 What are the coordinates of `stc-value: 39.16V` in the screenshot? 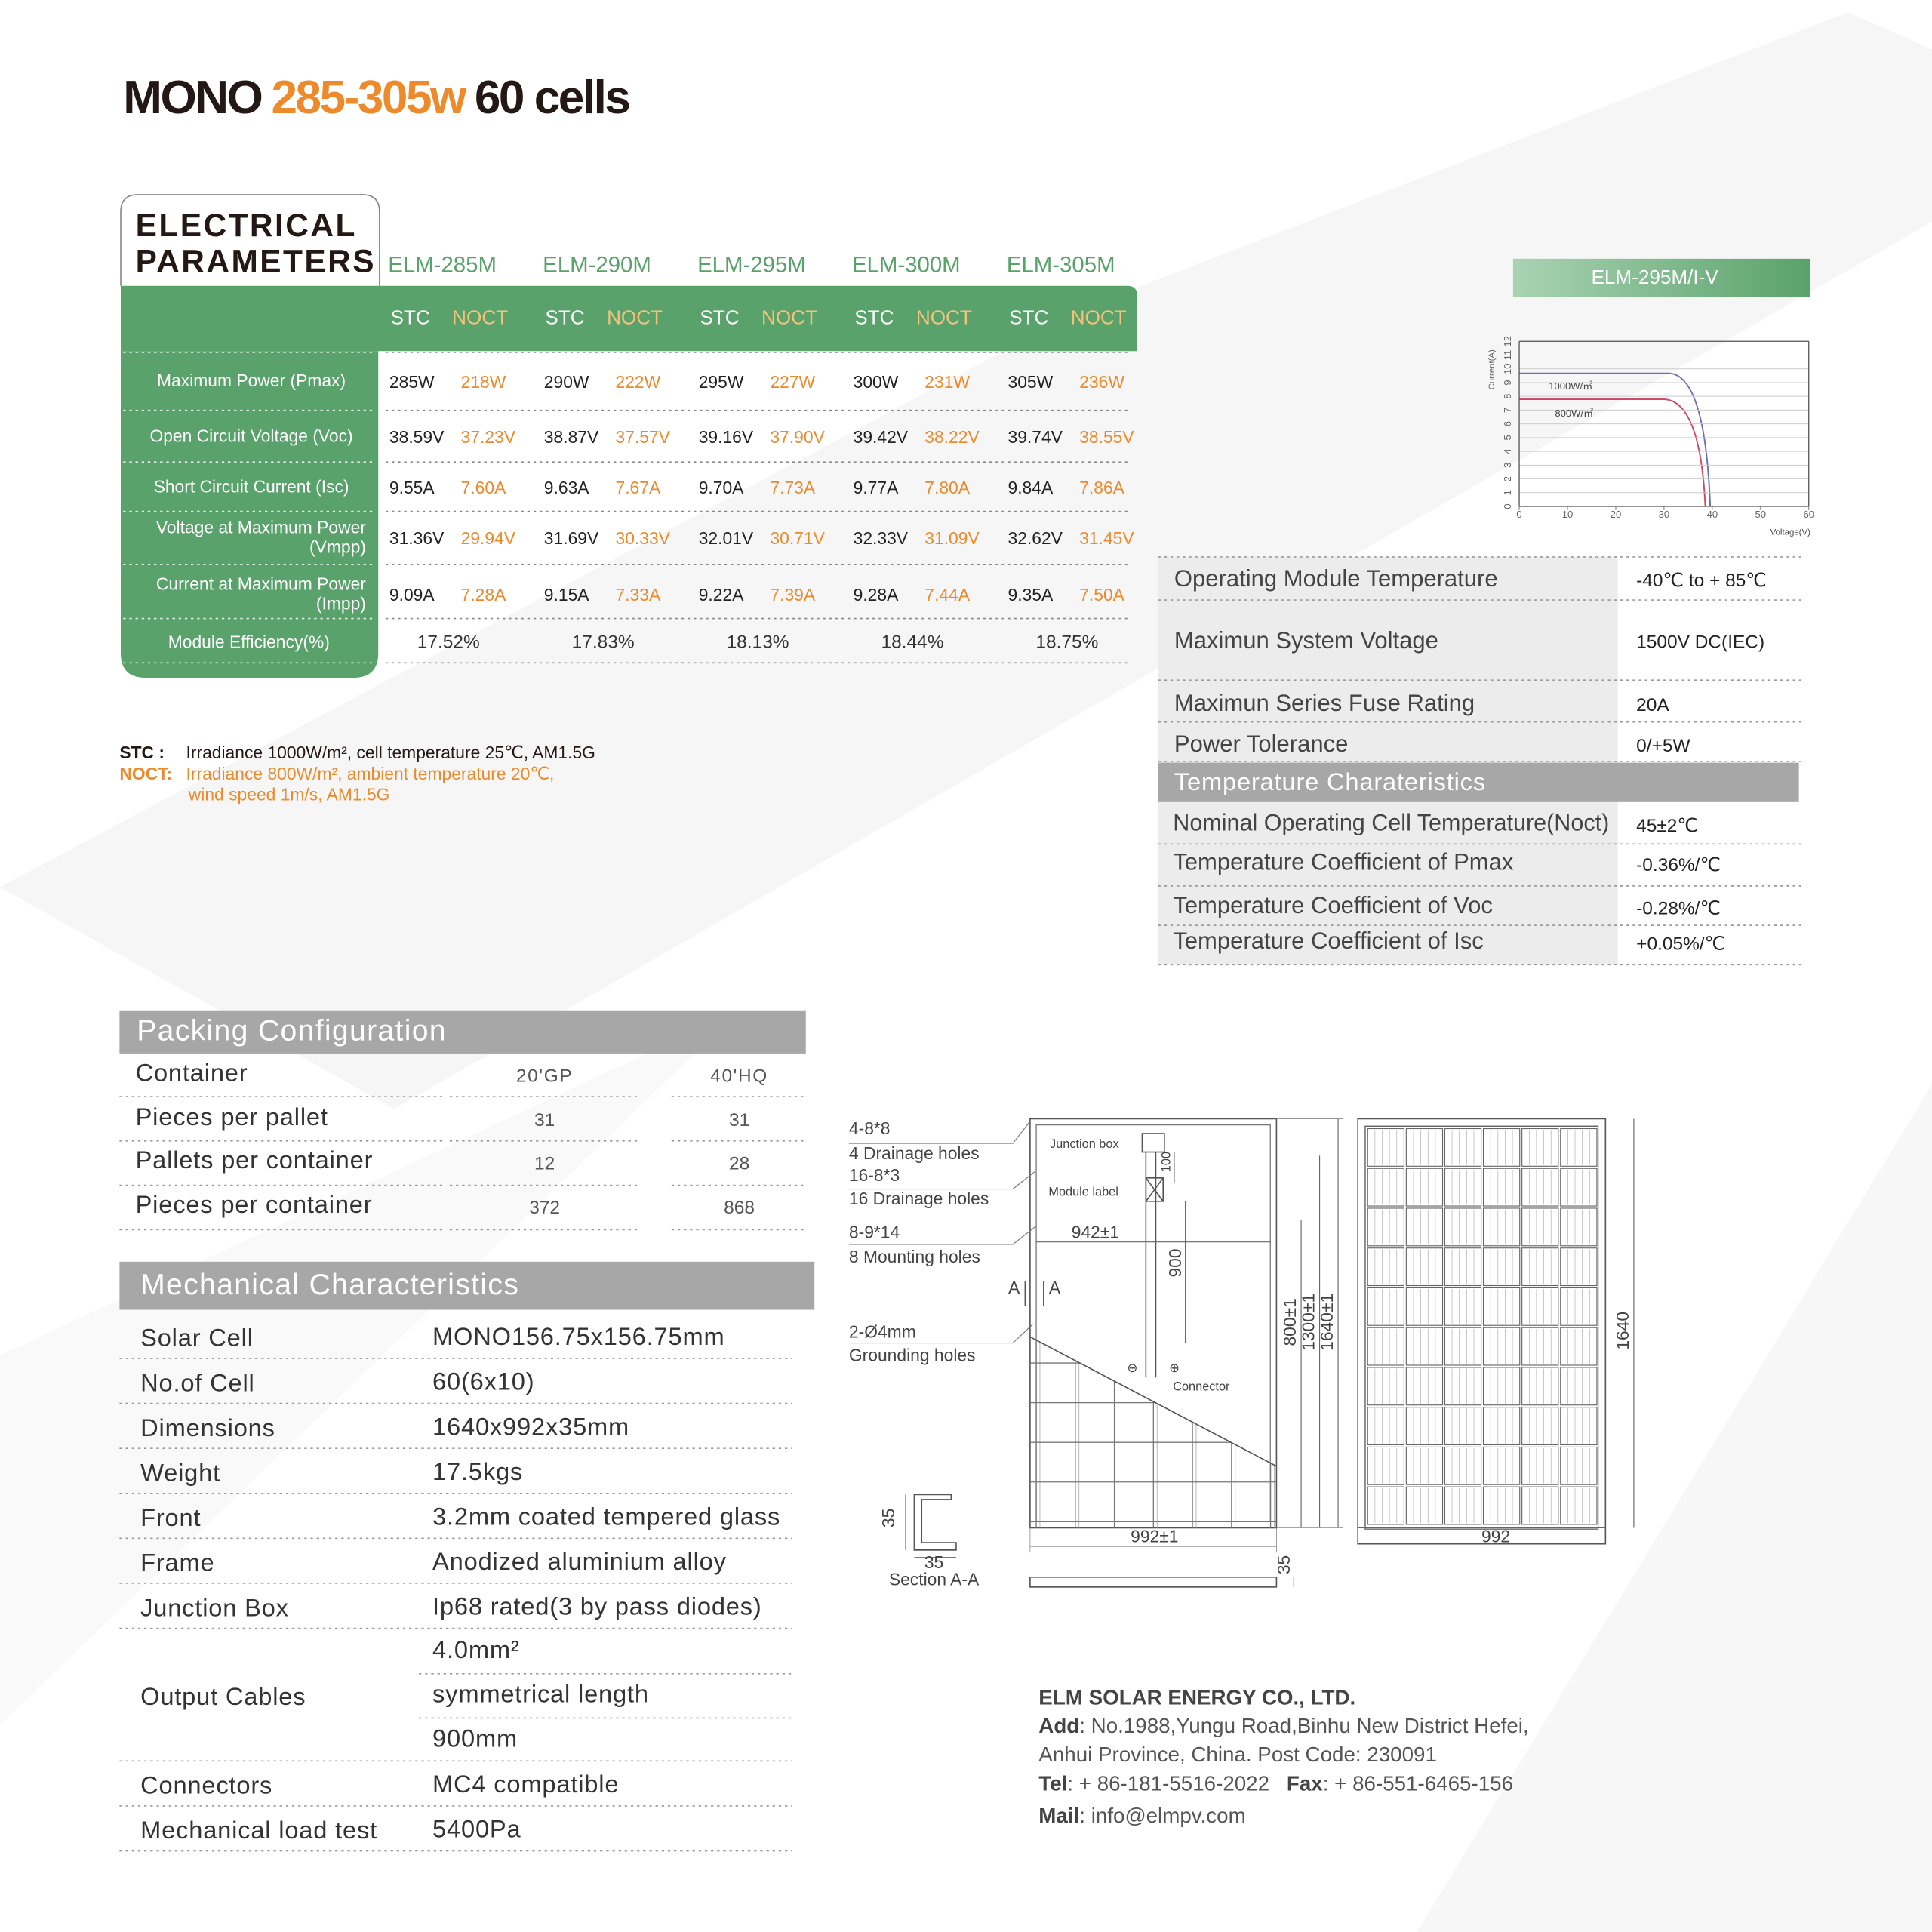 It's located at (726, 437).